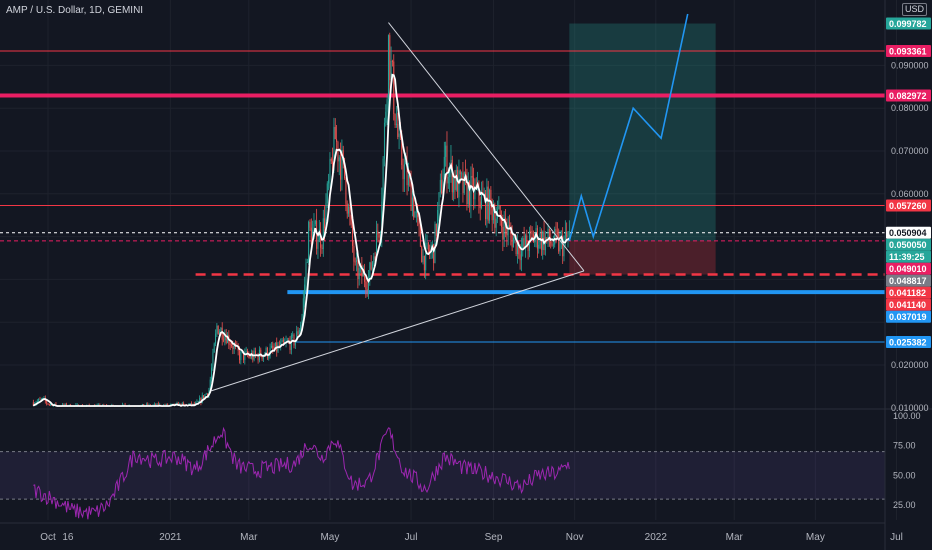  Describe the element at coordinates (908, 281) in the screenshot. I see `price-tag-label: 0.048817` at that location.